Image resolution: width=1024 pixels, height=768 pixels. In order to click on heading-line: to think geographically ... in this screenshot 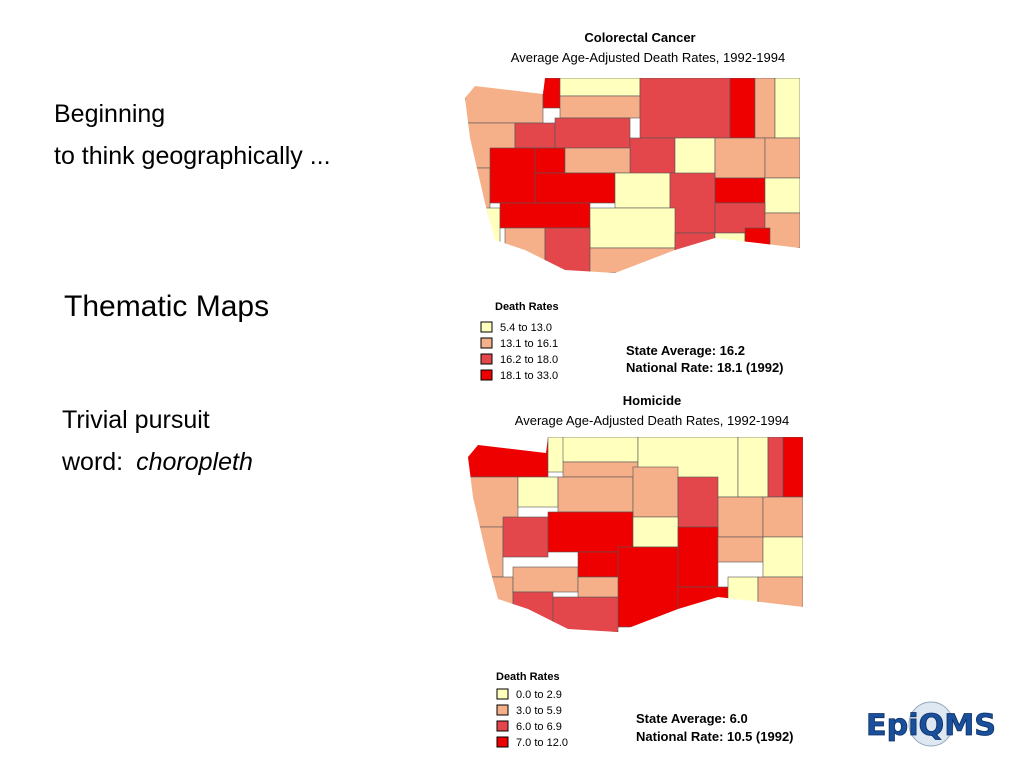, I will do `click(192, 156)`.